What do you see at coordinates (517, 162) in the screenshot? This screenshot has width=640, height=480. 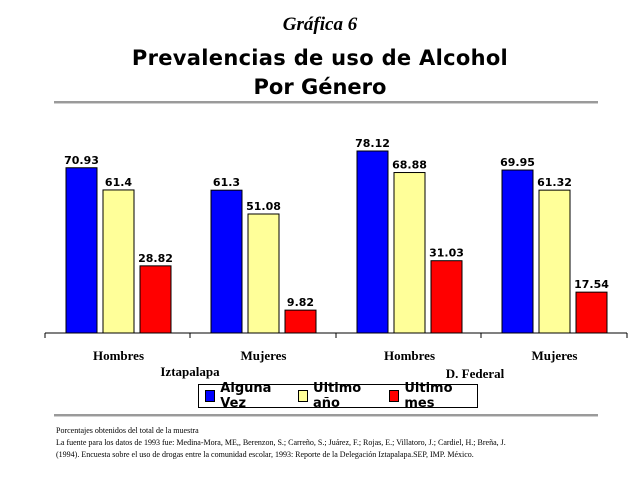 I see `data-label-alguna-vez-4: 69.95` at bounding box center [517, 162].